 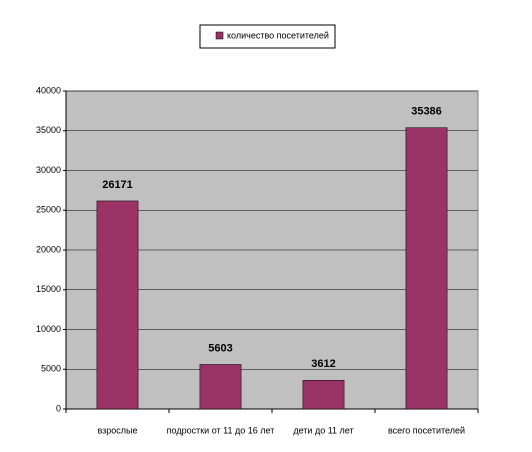 What do you see at coordinates (58, 408) in the screenshot?
I see `y-tick-label: 0` at bounding box center [58, 408].